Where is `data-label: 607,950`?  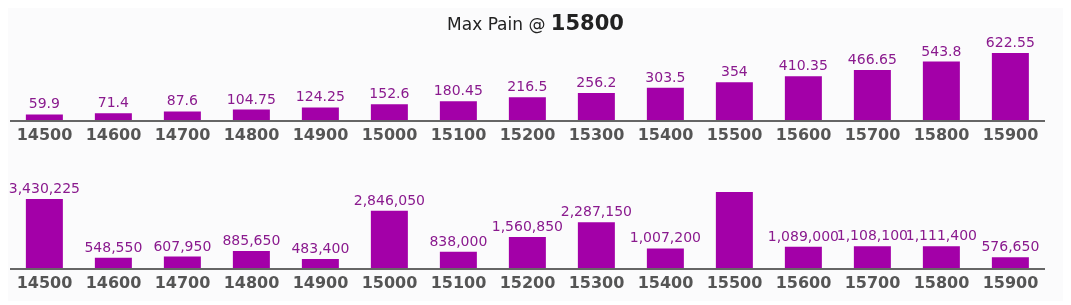 data-label: 607,950 is located at coordinates (182, 245).